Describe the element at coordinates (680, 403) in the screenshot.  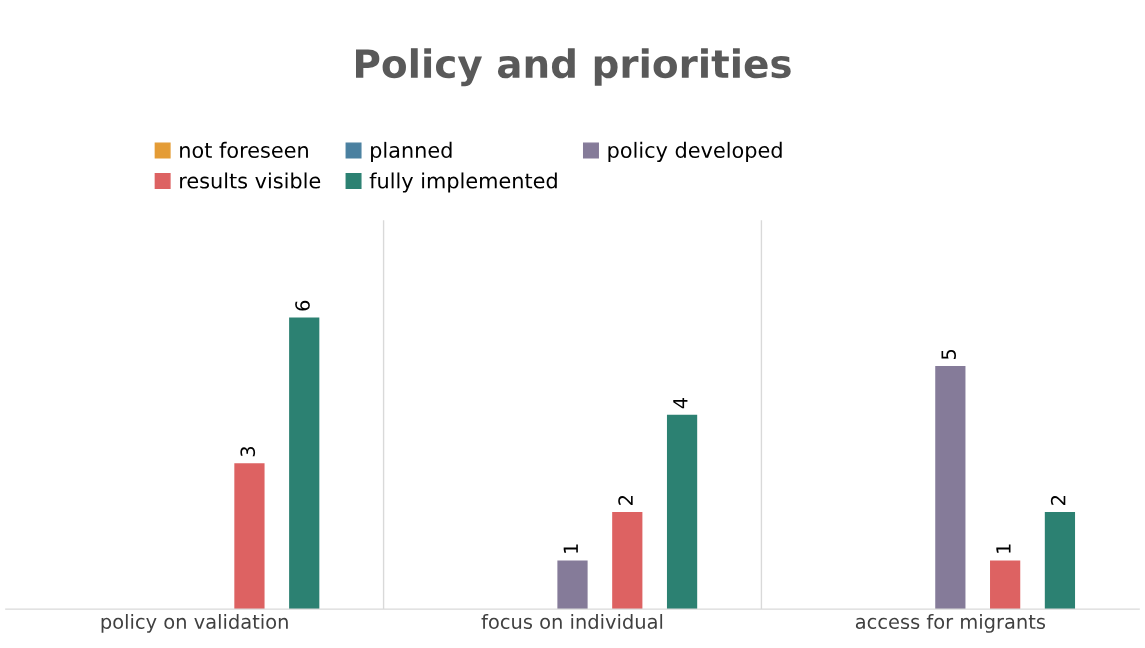
I see `data-label: 4` at that location.